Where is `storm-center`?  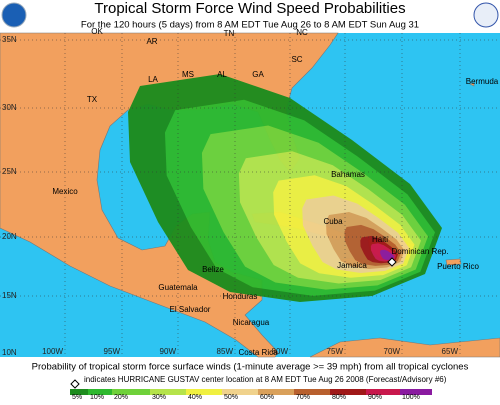 storm-center is located at coordinates (392, 262).